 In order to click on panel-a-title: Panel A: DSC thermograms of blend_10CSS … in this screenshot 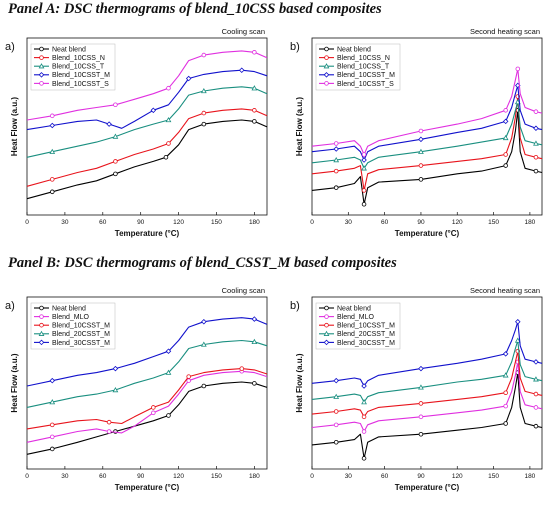, I will do `click(195, 9)`.